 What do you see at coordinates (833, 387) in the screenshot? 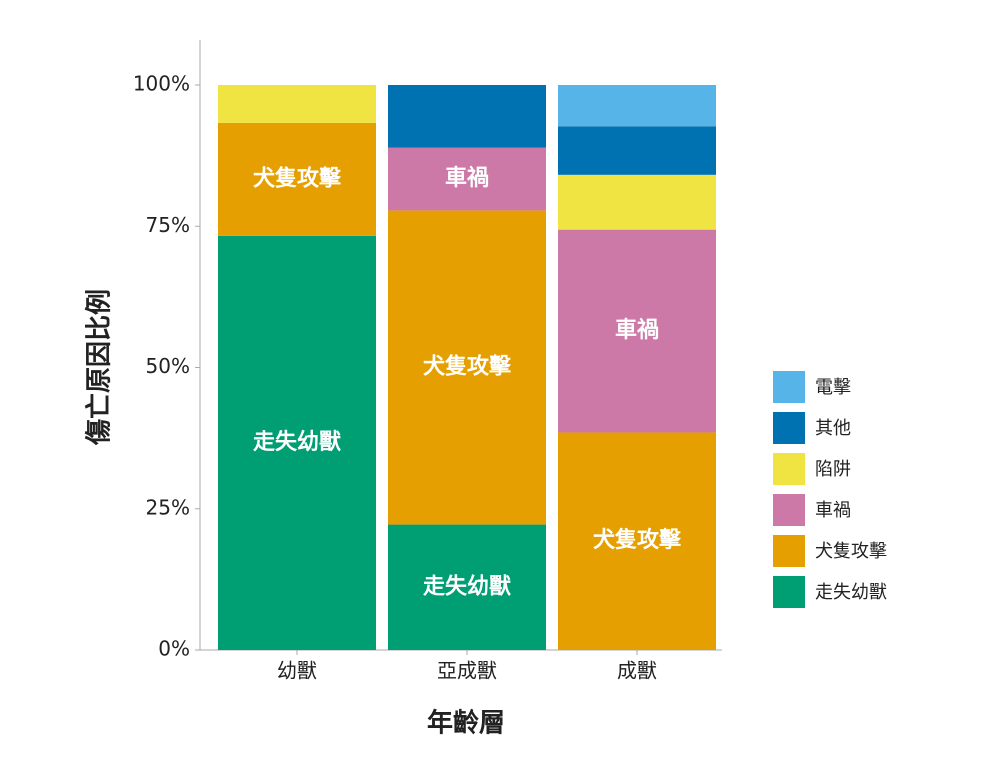
I see `legend-label: 電擊` at bounding box center [833, 387].